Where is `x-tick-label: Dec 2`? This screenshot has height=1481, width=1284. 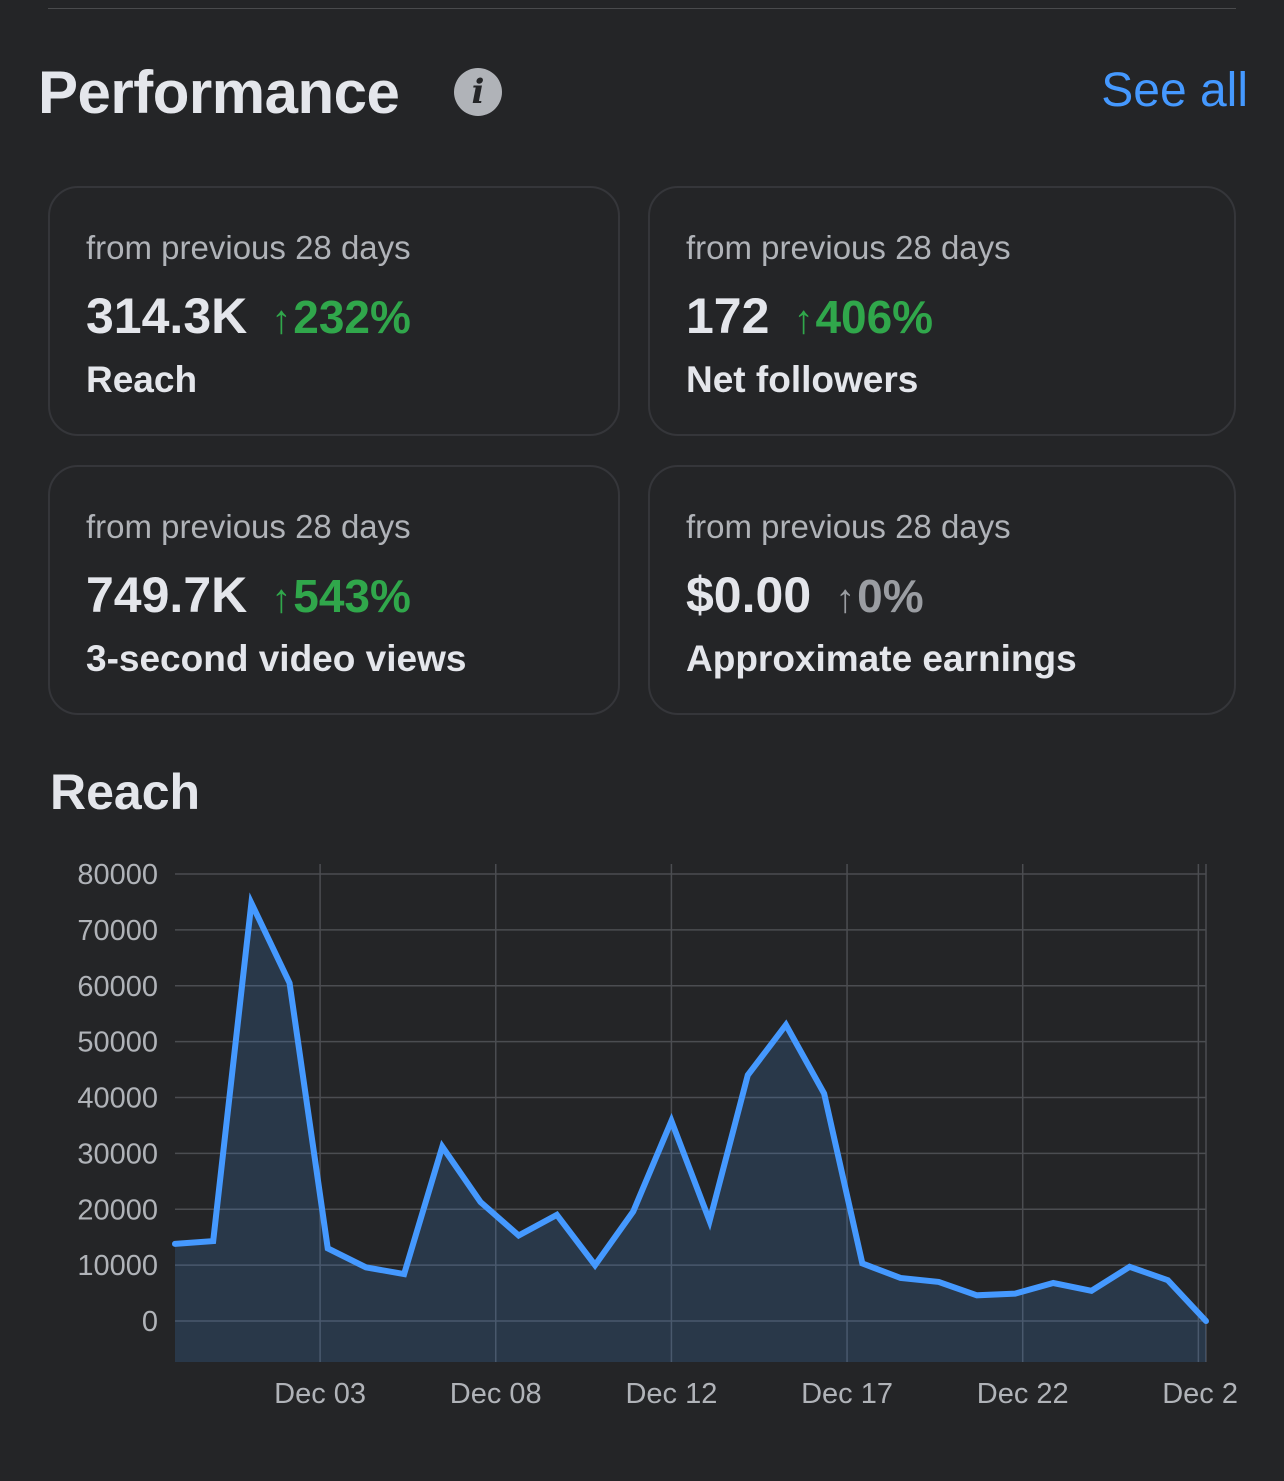 x-tick-label: Dec 2 is located at coordinates (1200, 1394).